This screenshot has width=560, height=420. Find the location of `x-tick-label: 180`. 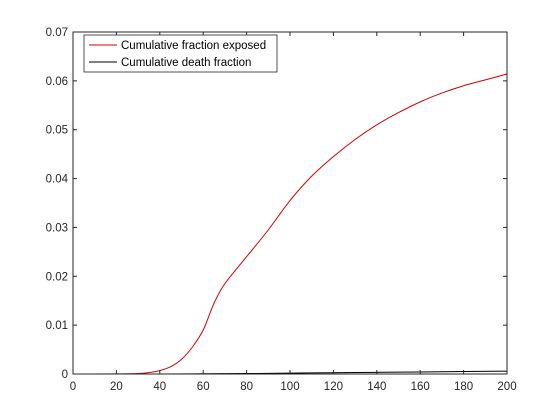

x-tick-label: 180 is located at coordinates (463, 387).